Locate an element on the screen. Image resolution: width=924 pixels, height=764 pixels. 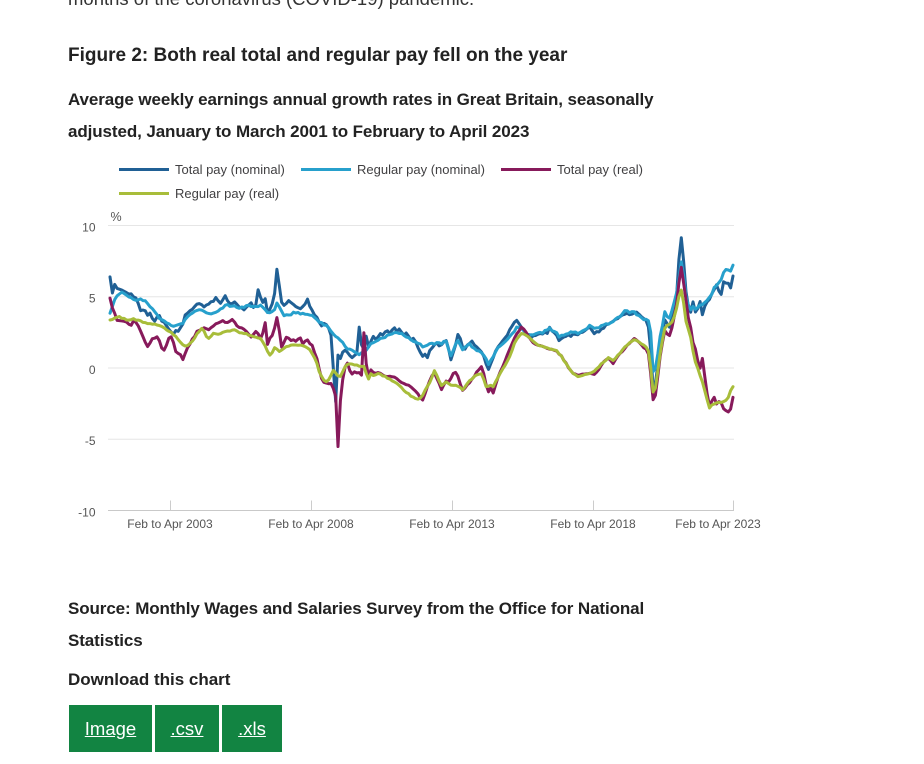
svg-text: 0 is located at coordinates (92, 370).